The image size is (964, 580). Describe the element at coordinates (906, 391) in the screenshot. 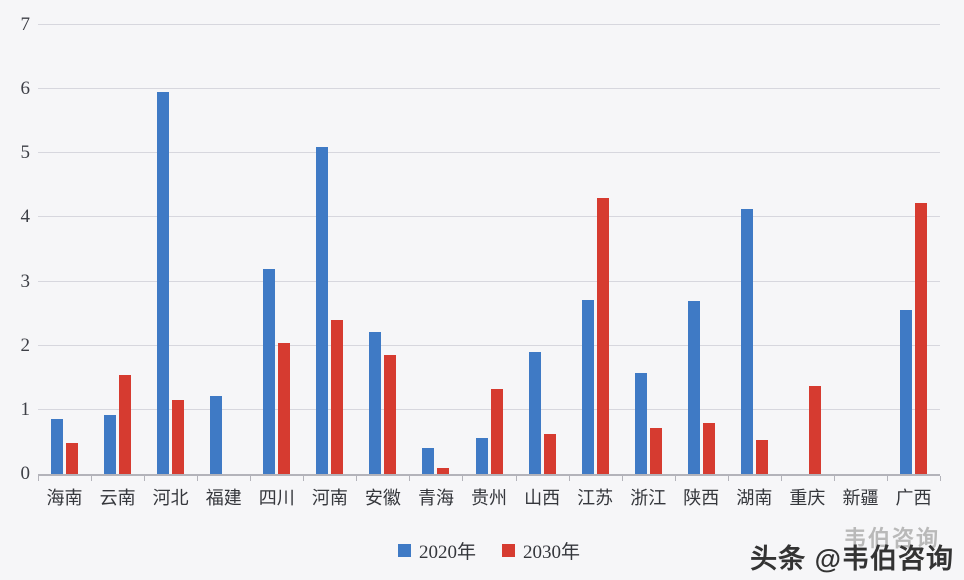

I see `bar-2020年-广西` at that location.